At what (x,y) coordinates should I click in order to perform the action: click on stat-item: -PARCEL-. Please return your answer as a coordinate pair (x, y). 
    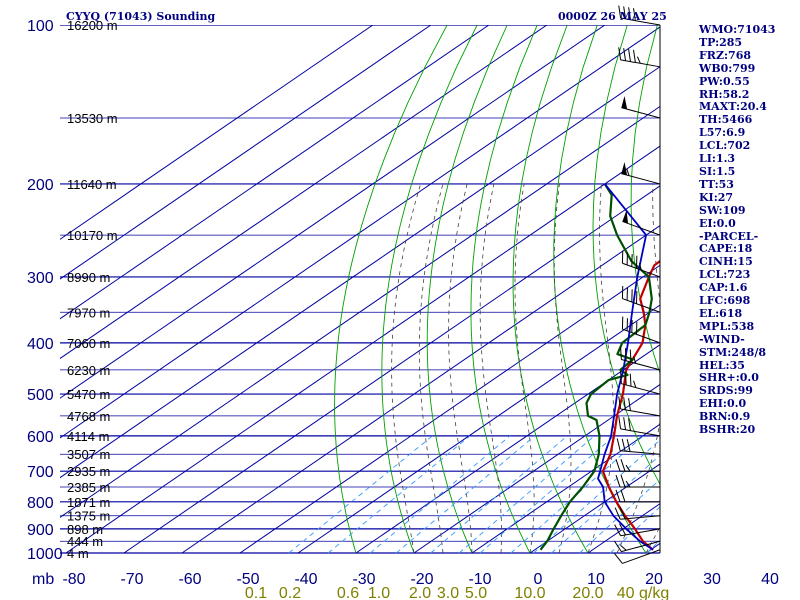
    Looking at the image, I should click on (729, 236).